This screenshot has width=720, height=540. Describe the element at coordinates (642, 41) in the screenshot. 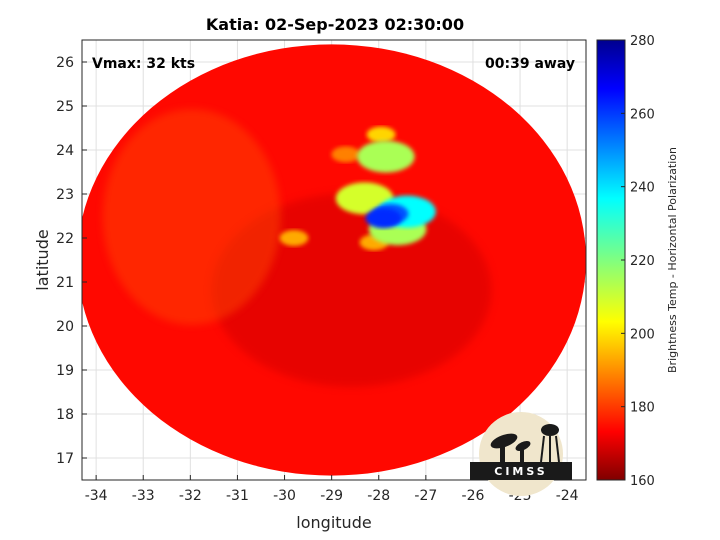

I see `colorbar-tick-label: 280` at that location.